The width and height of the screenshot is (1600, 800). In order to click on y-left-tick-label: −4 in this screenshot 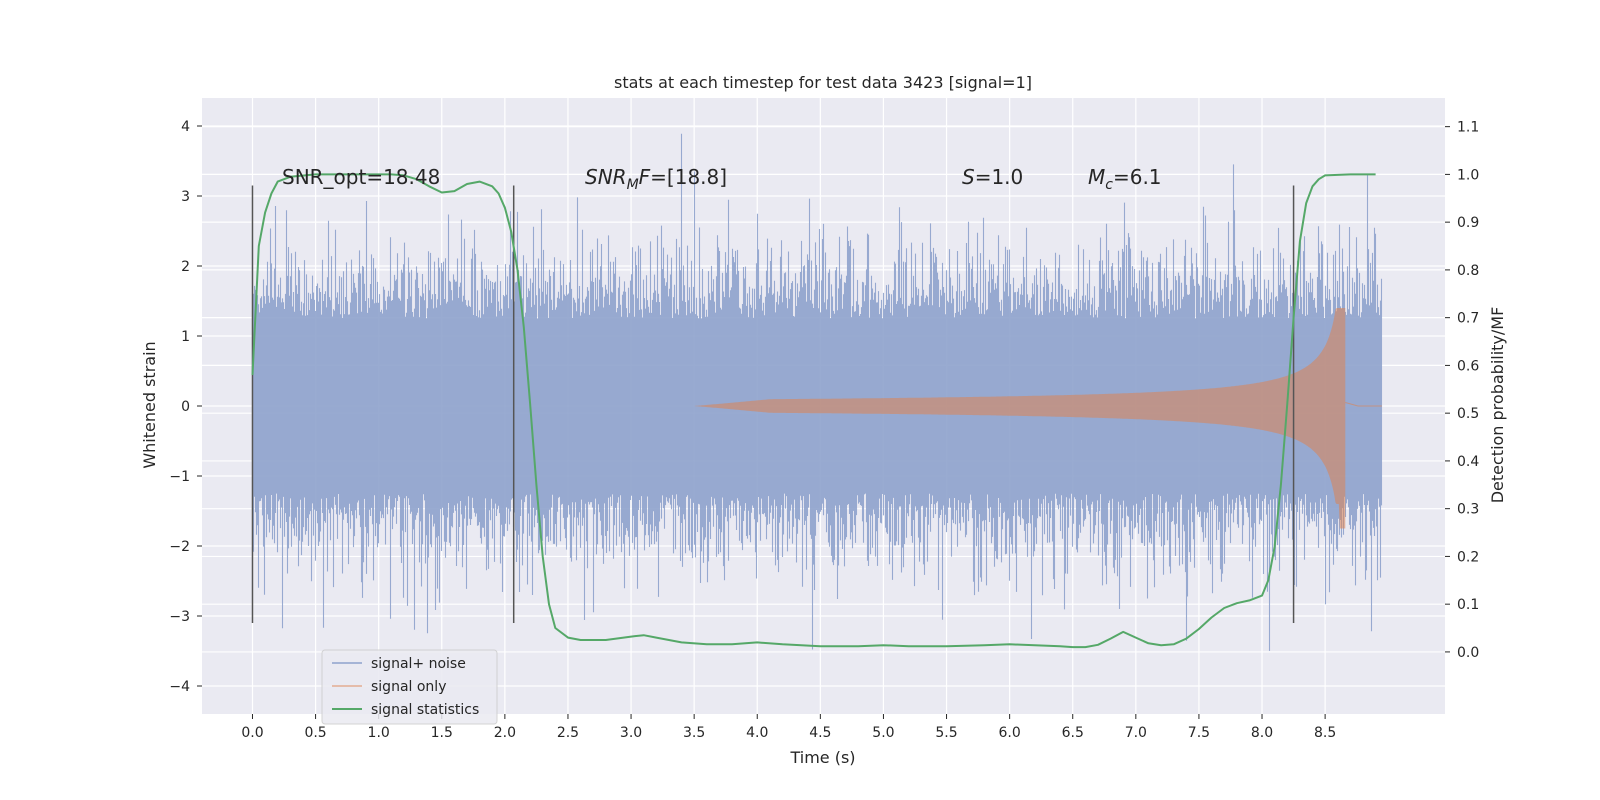, I will do `click(179, 687)`.